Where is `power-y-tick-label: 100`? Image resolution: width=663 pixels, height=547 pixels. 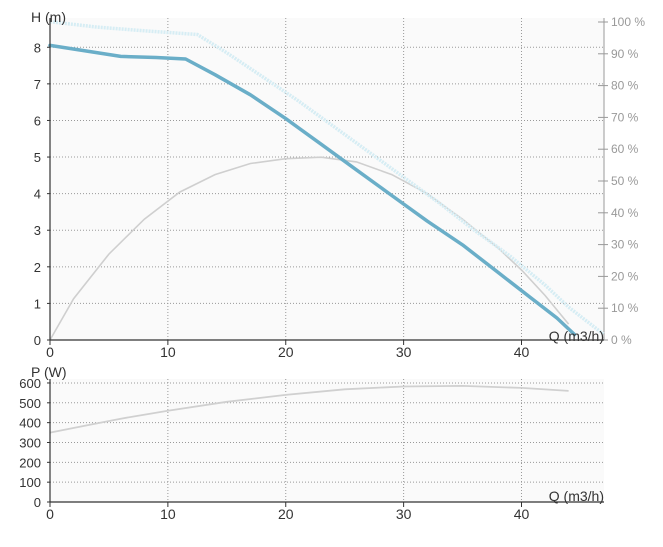
power-y-tick-label: 100 is located at coordinates (30, 482).